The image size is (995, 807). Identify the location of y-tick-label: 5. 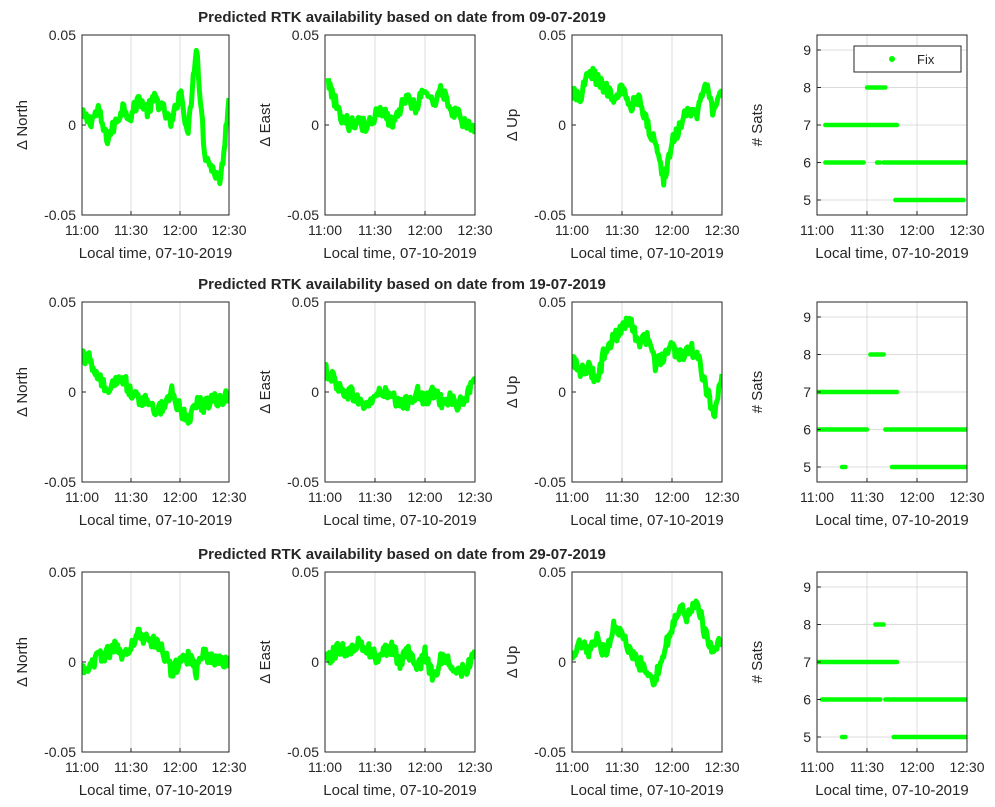
(807, 737).